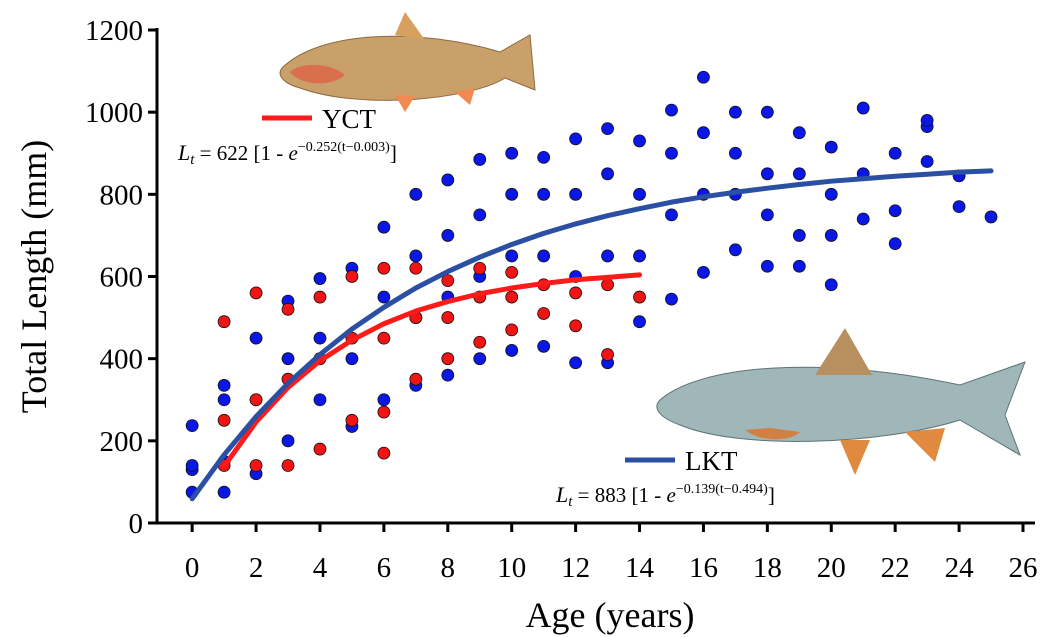 The image size is (1054, 637). I want to click on legend-label: LKT, so click(711, 461).